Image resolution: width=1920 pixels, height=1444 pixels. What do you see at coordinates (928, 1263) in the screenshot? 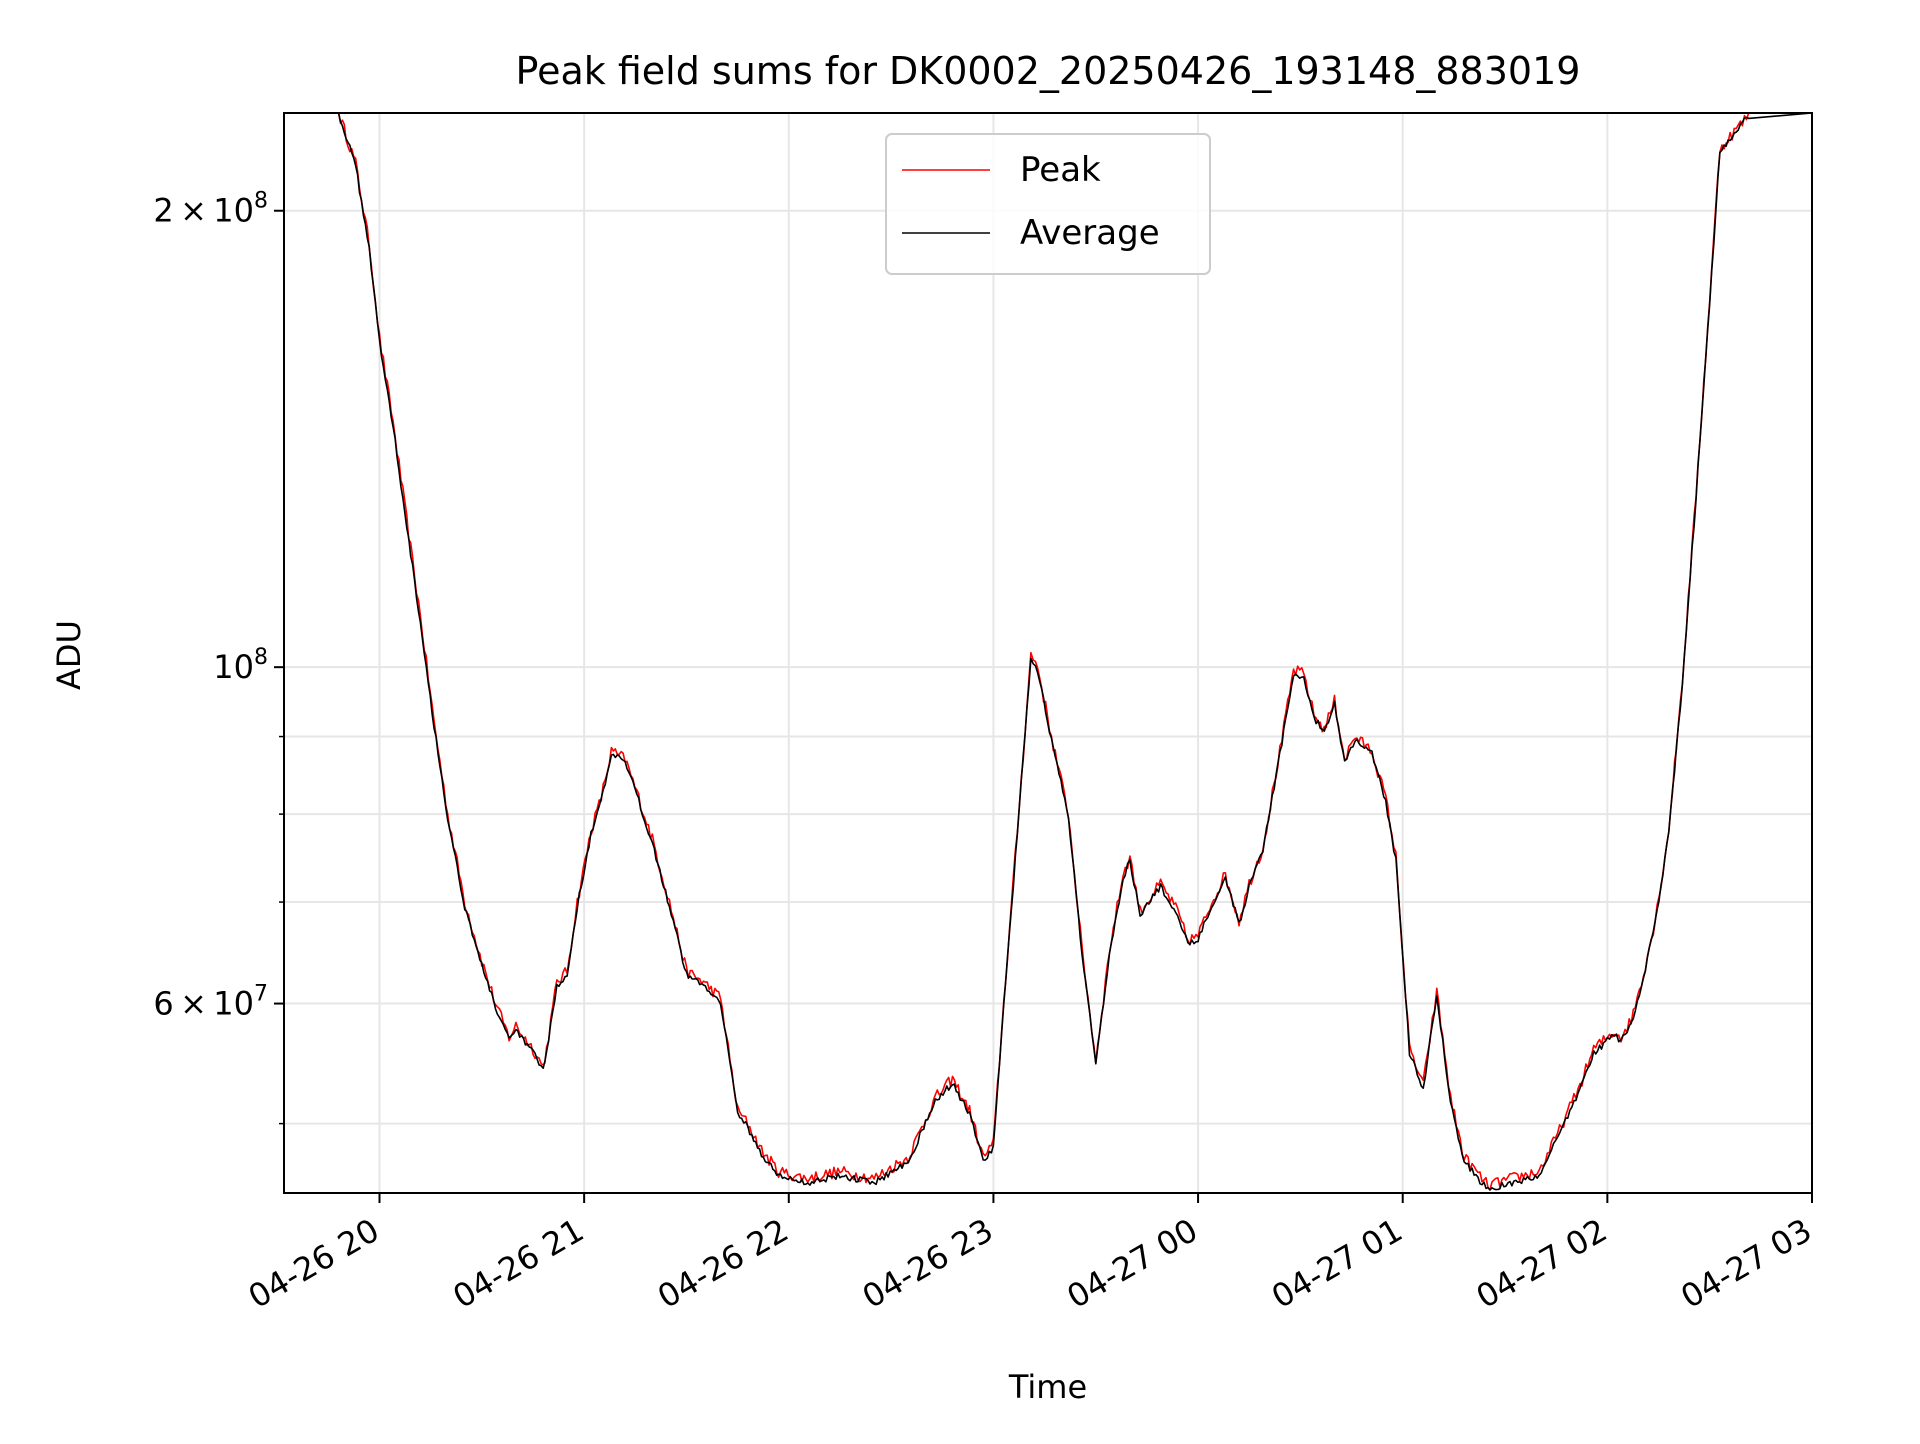
I see `x-tick-label: 04-26 23` at bounding box center [928, 1263].